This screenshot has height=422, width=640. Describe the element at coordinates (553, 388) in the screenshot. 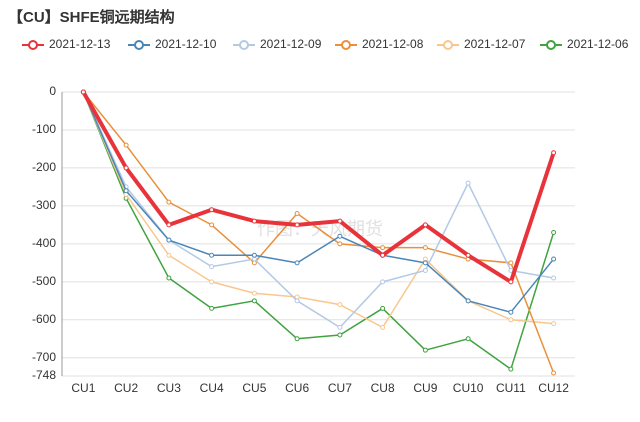

I see `x-tick-label: CU12` at that location.